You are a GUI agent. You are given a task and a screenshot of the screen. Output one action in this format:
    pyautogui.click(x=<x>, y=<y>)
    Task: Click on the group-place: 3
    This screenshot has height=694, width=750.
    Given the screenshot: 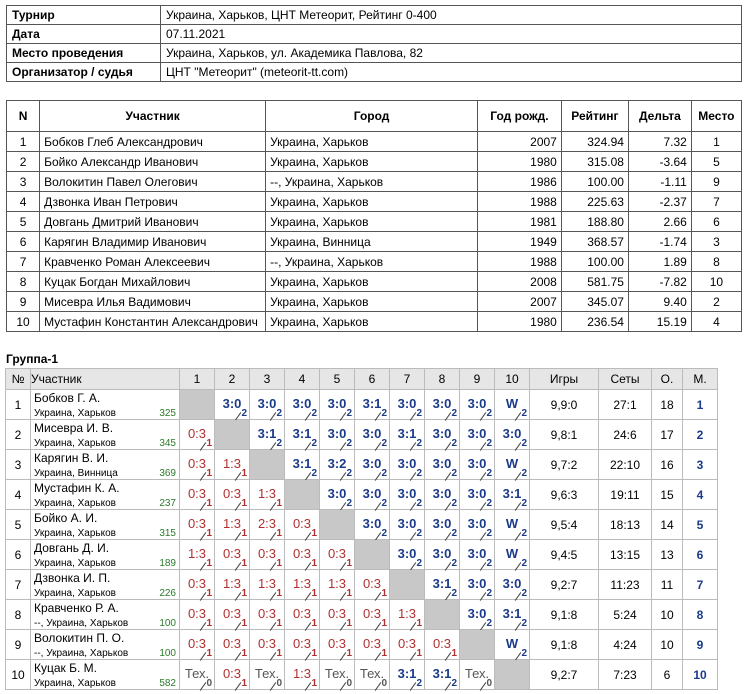 What is the action you would take?
    pyautogui.click(x=700, y=464)
    